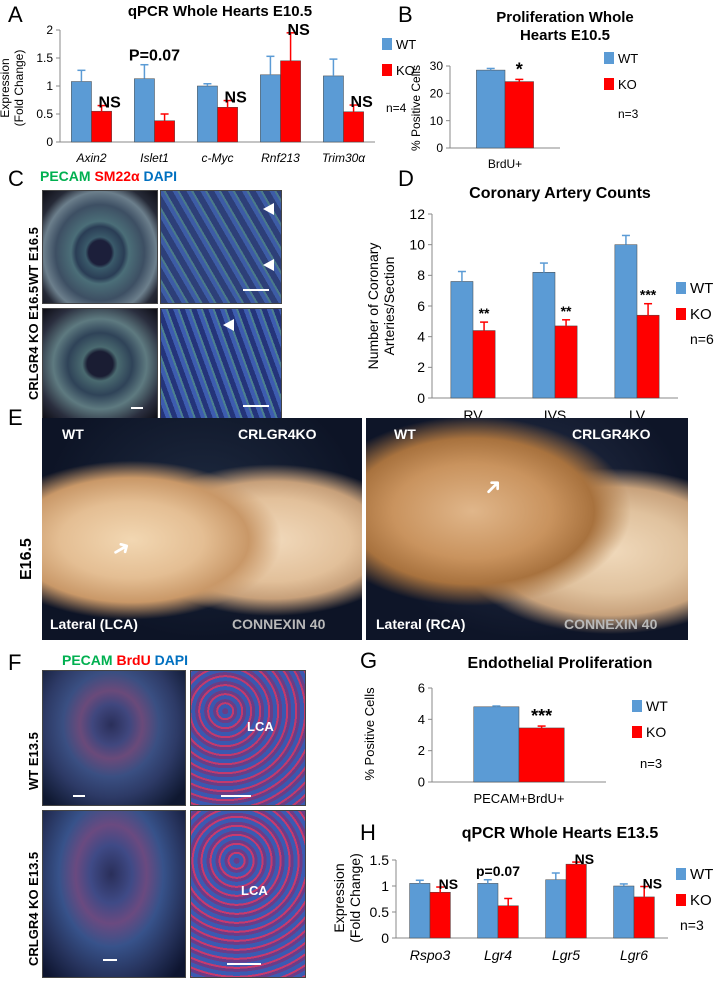 This screenshot has width=721, height=989. Describe the element at coordinates (154, 158) in the screenshot. I see `chart-a-category-label: Islet1` at that location.